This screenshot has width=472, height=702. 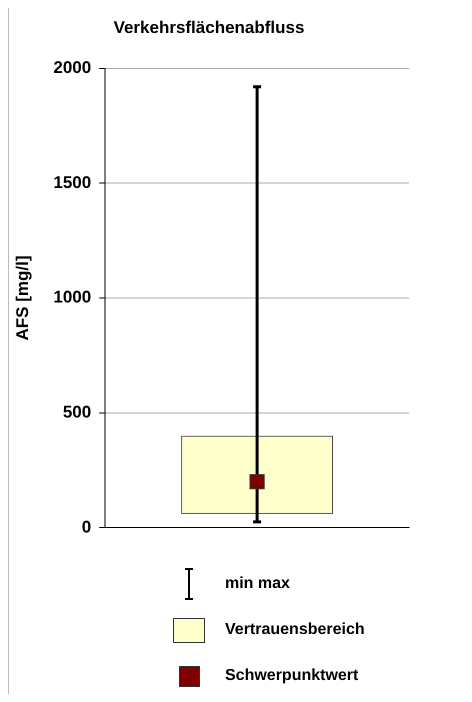 I want to click on legend-label: Vertrauensbereich, so click(x=295, y=630).